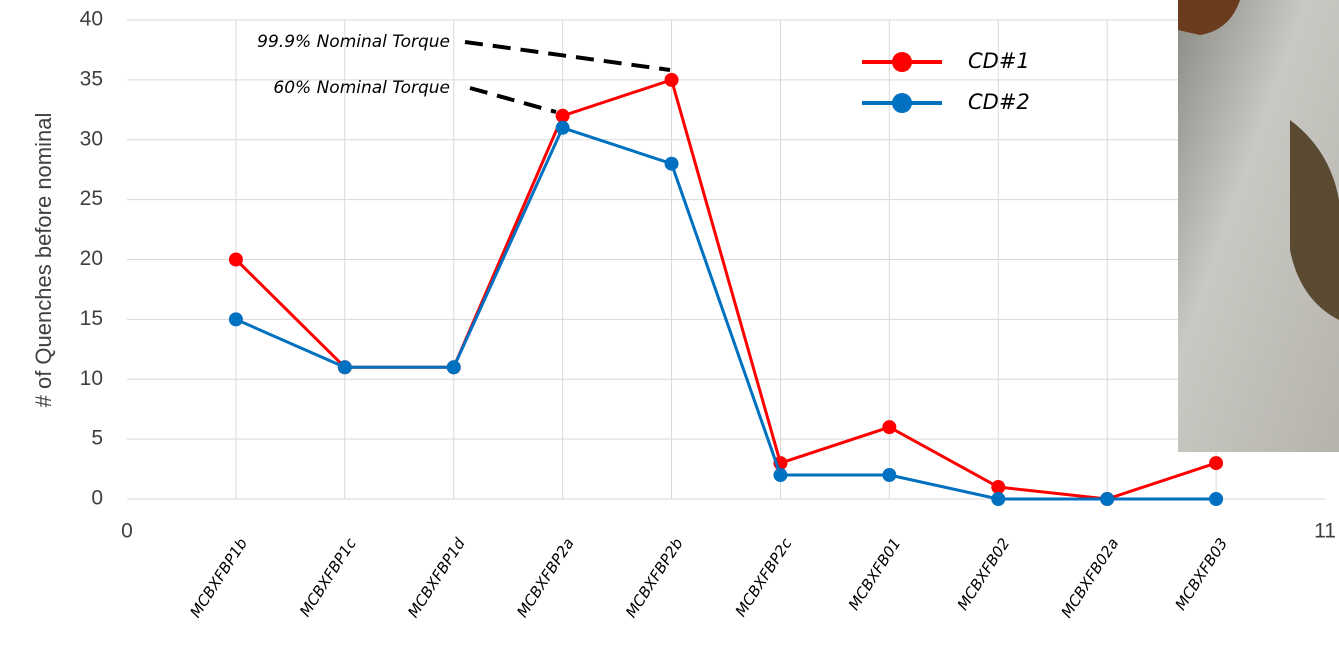  What do you see at coordinates (43, 260) in the screenshot?
I see `y-axis-title: # of Quenches before nominal` at bounding box center [43, 260].